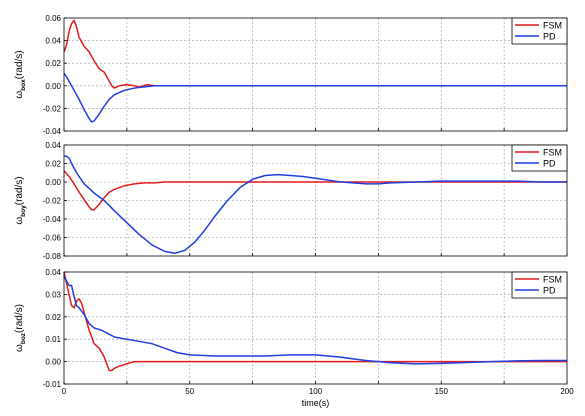 This screenshot has height=416, width=585. I want to click on x-tick-label: 50, so click(189, 391).